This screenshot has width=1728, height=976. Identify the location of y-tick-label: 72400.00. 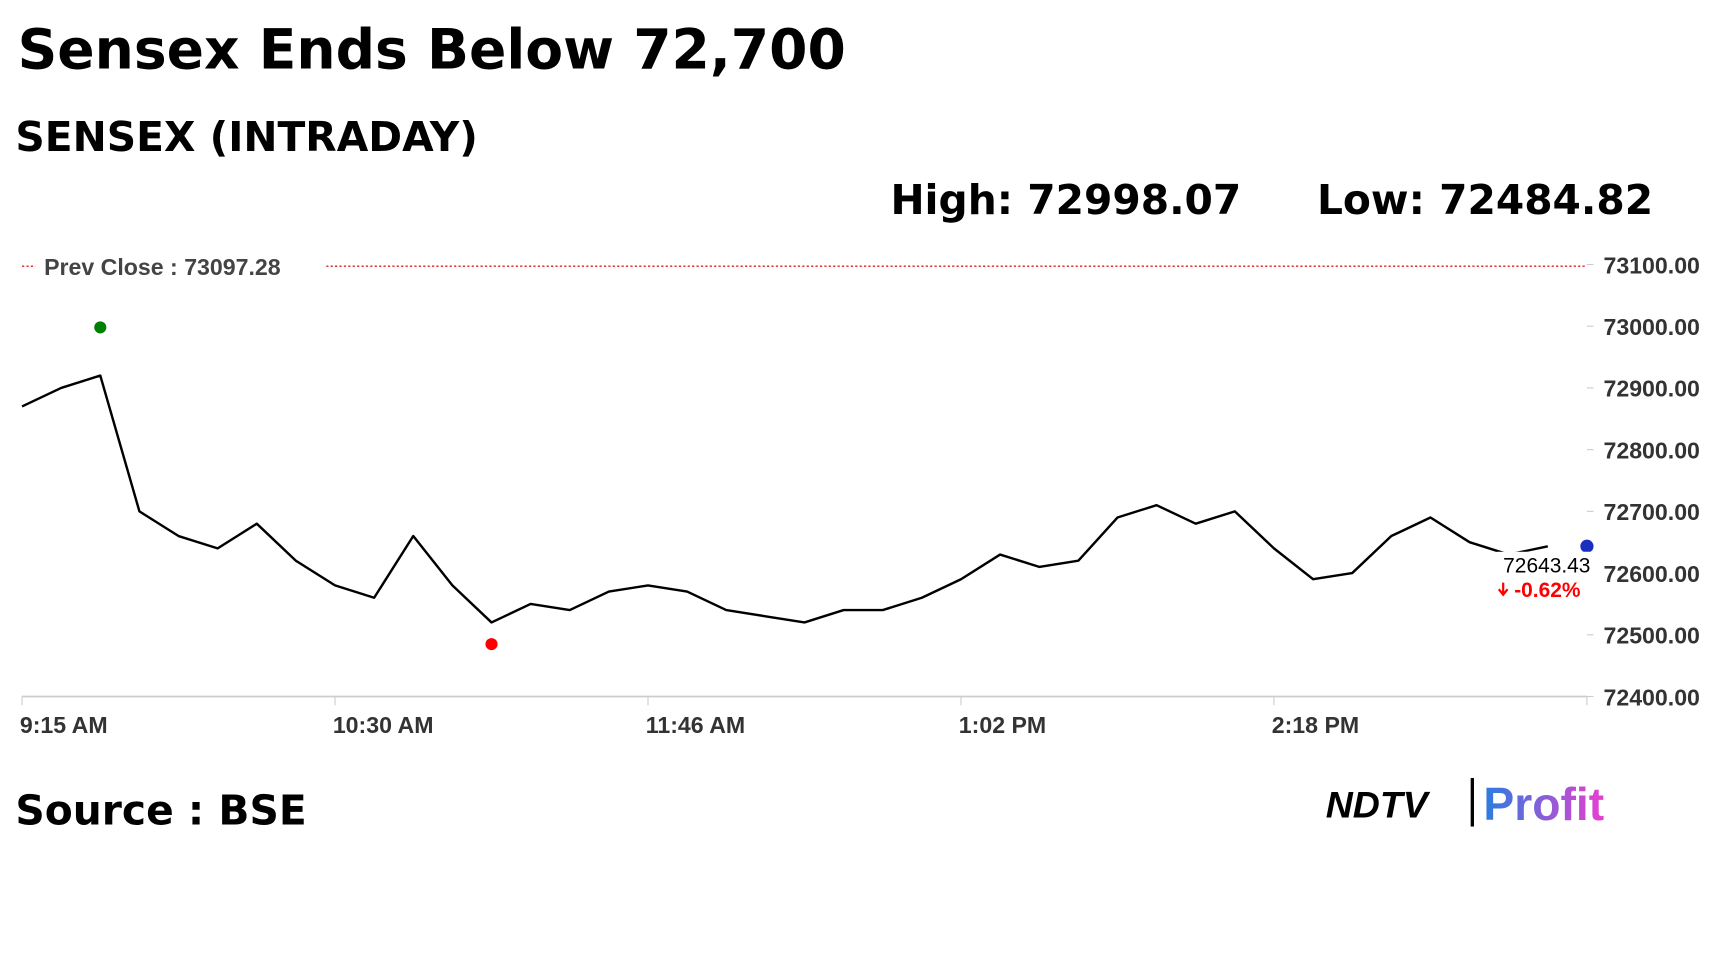
(1651, 697).